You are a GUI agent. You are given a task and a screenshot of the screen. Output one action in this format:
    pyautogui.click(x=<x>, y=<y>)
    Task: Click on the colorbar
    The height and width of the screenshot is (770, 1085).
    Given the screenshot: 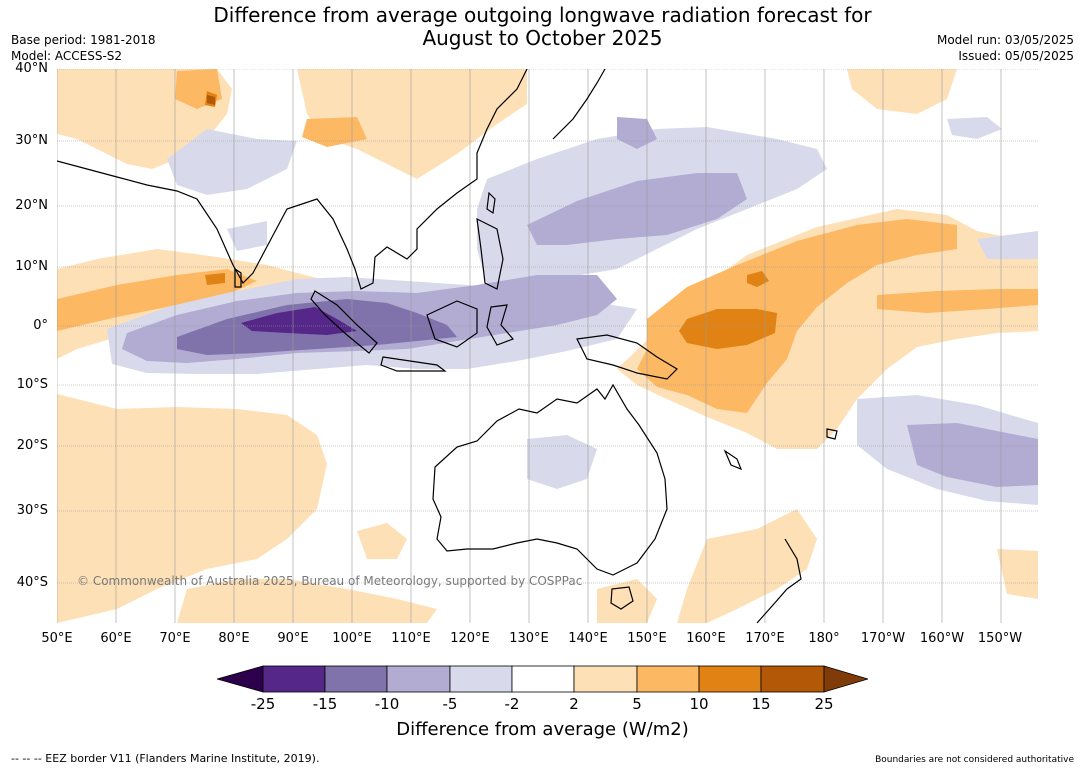 What is the action you would take?
    pyautogui.click(x=542, y=679)
    